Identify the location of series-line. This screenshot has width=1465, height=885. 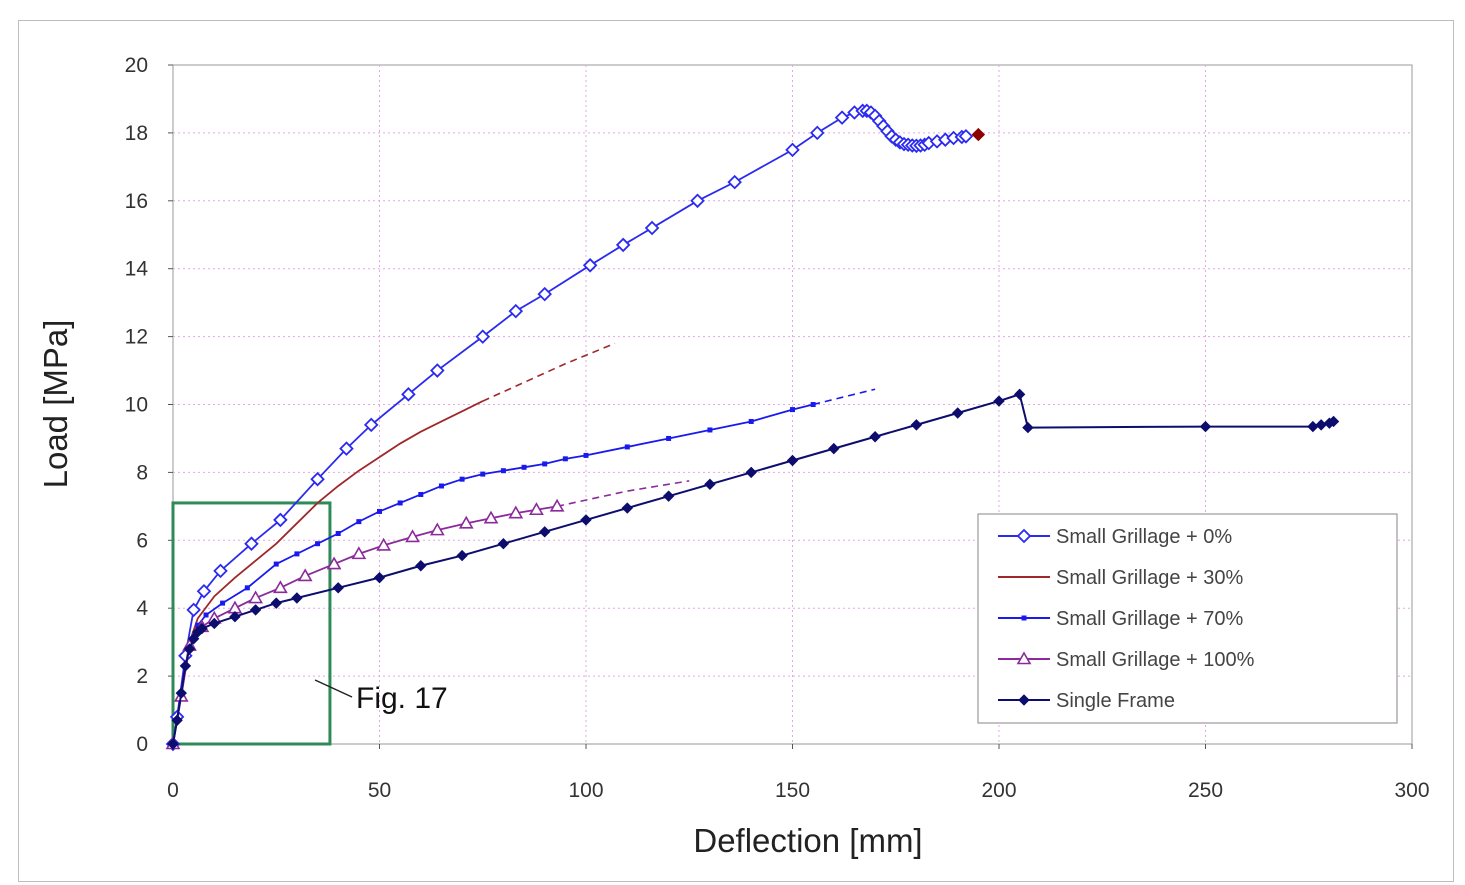
(328, 572).